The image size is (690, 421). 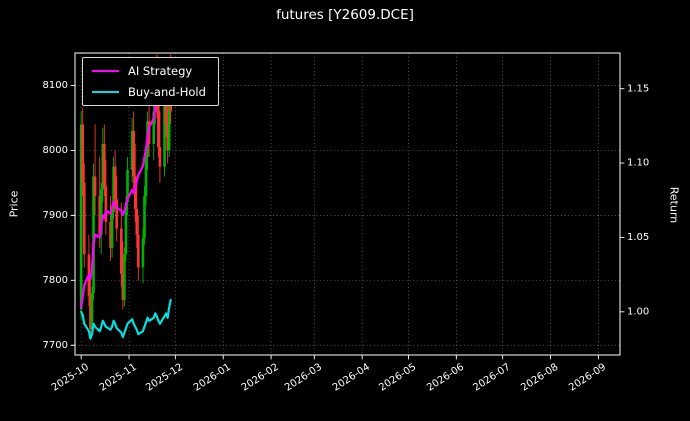 What do you see at coordinates (105, 71) in the screenshot?
I see `ai-strategy-line-swatch` at bounding box center [105, 71].